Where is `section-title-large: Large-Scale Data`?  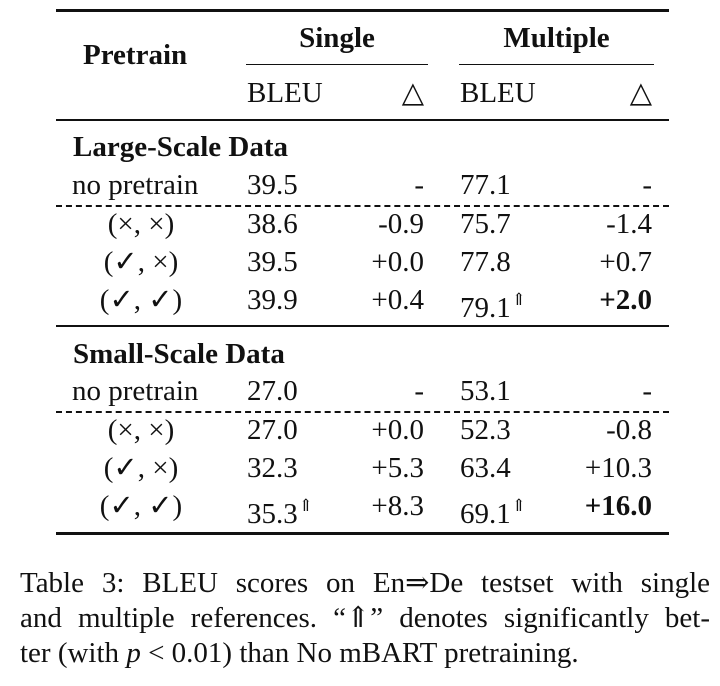
section-title-large: Large-Scale Data is located at coordinates (181, 147).